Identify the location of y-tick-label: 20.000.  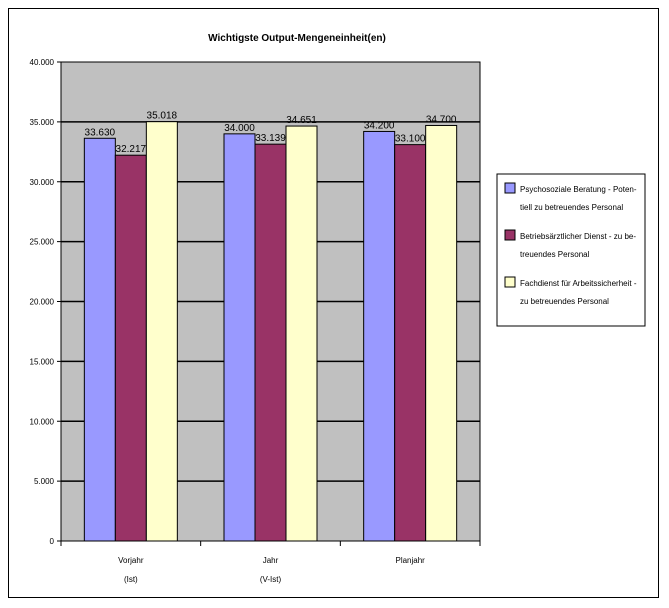
(42, 302).